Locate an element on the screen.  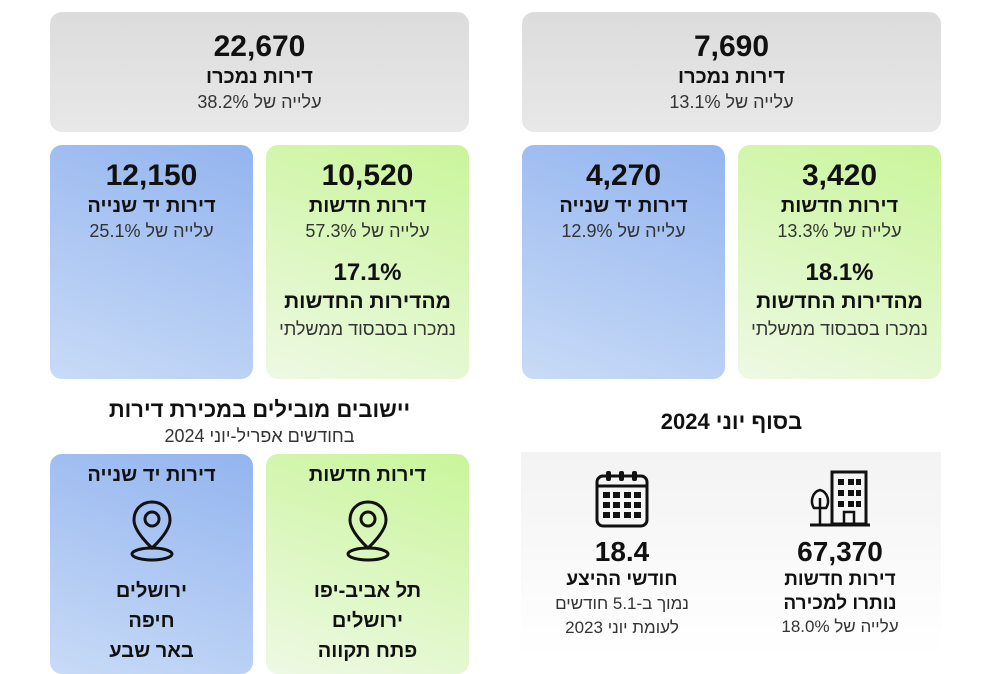
end-title: בסוף יוני 2024 is located at coordinates (731, 421).